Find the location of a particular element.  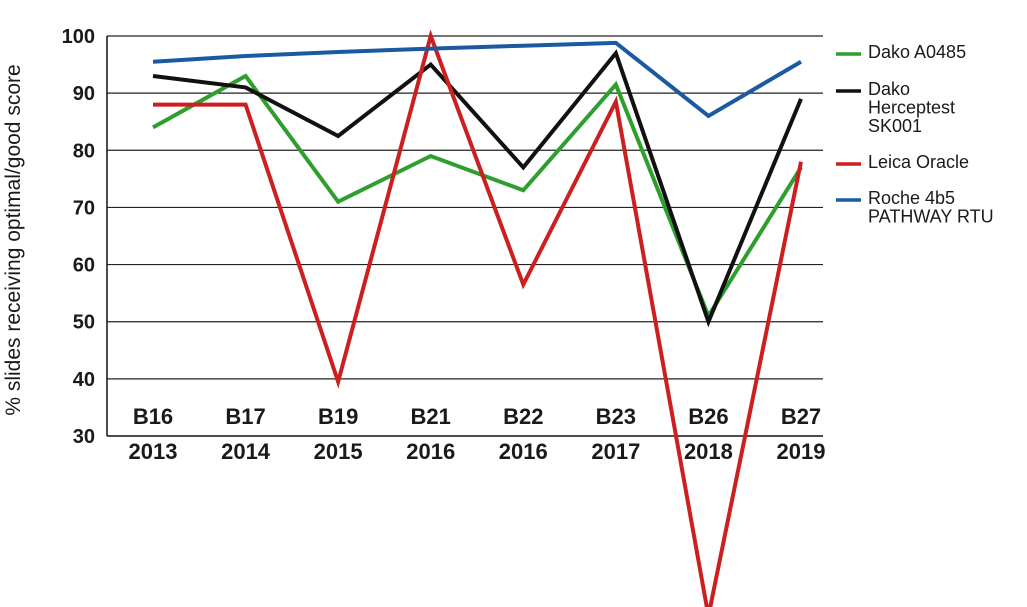

x-tick-year-label: 2017 is located at coordinates (615, 451).